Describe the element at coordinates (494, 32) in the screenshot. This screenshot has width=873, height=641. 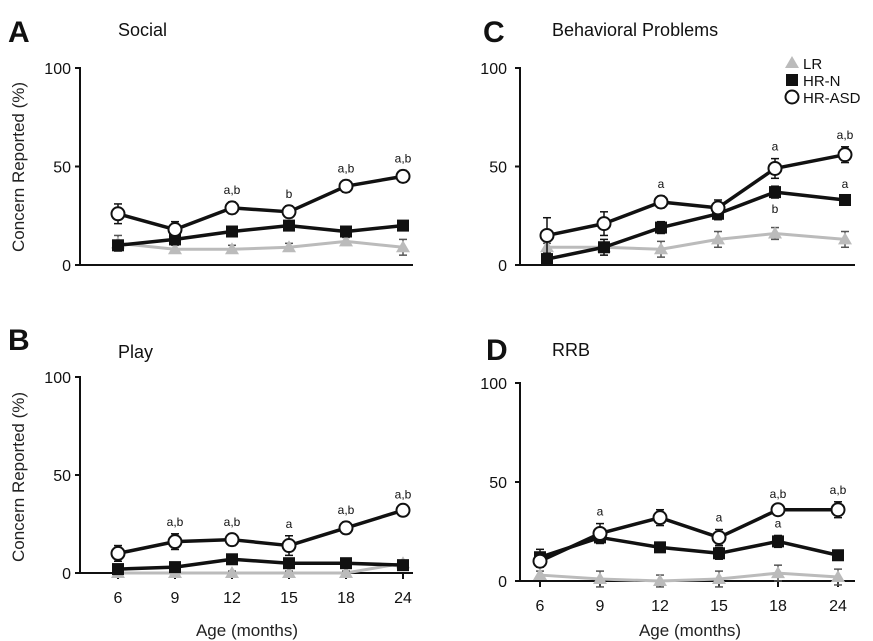
I see `panel-letter: C` at that location.